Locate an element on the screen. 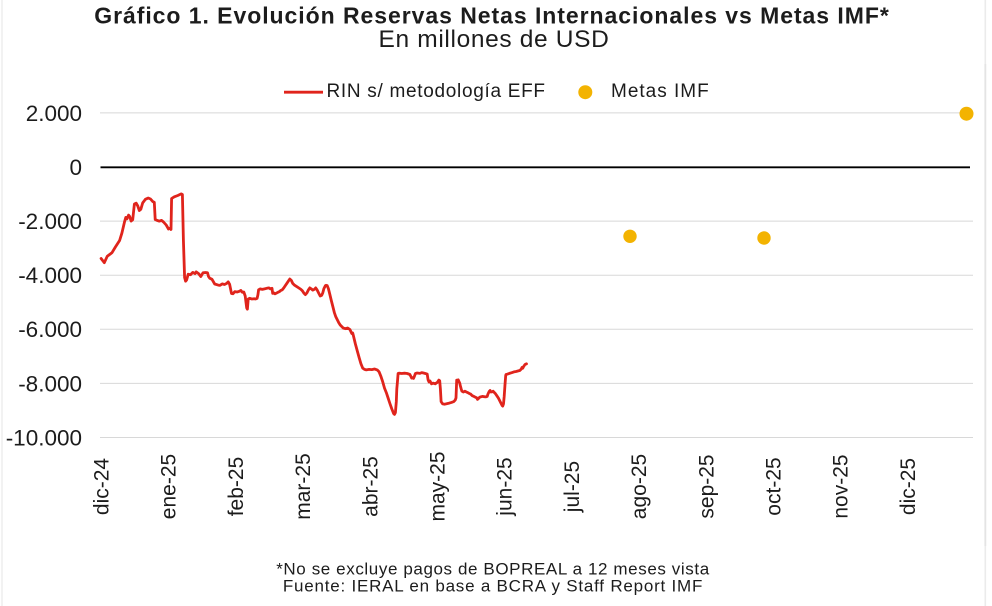 This screenshot has height=606, width=992. svg-text: RIN s/ metodología EFF is located at coordinates (436, 91).